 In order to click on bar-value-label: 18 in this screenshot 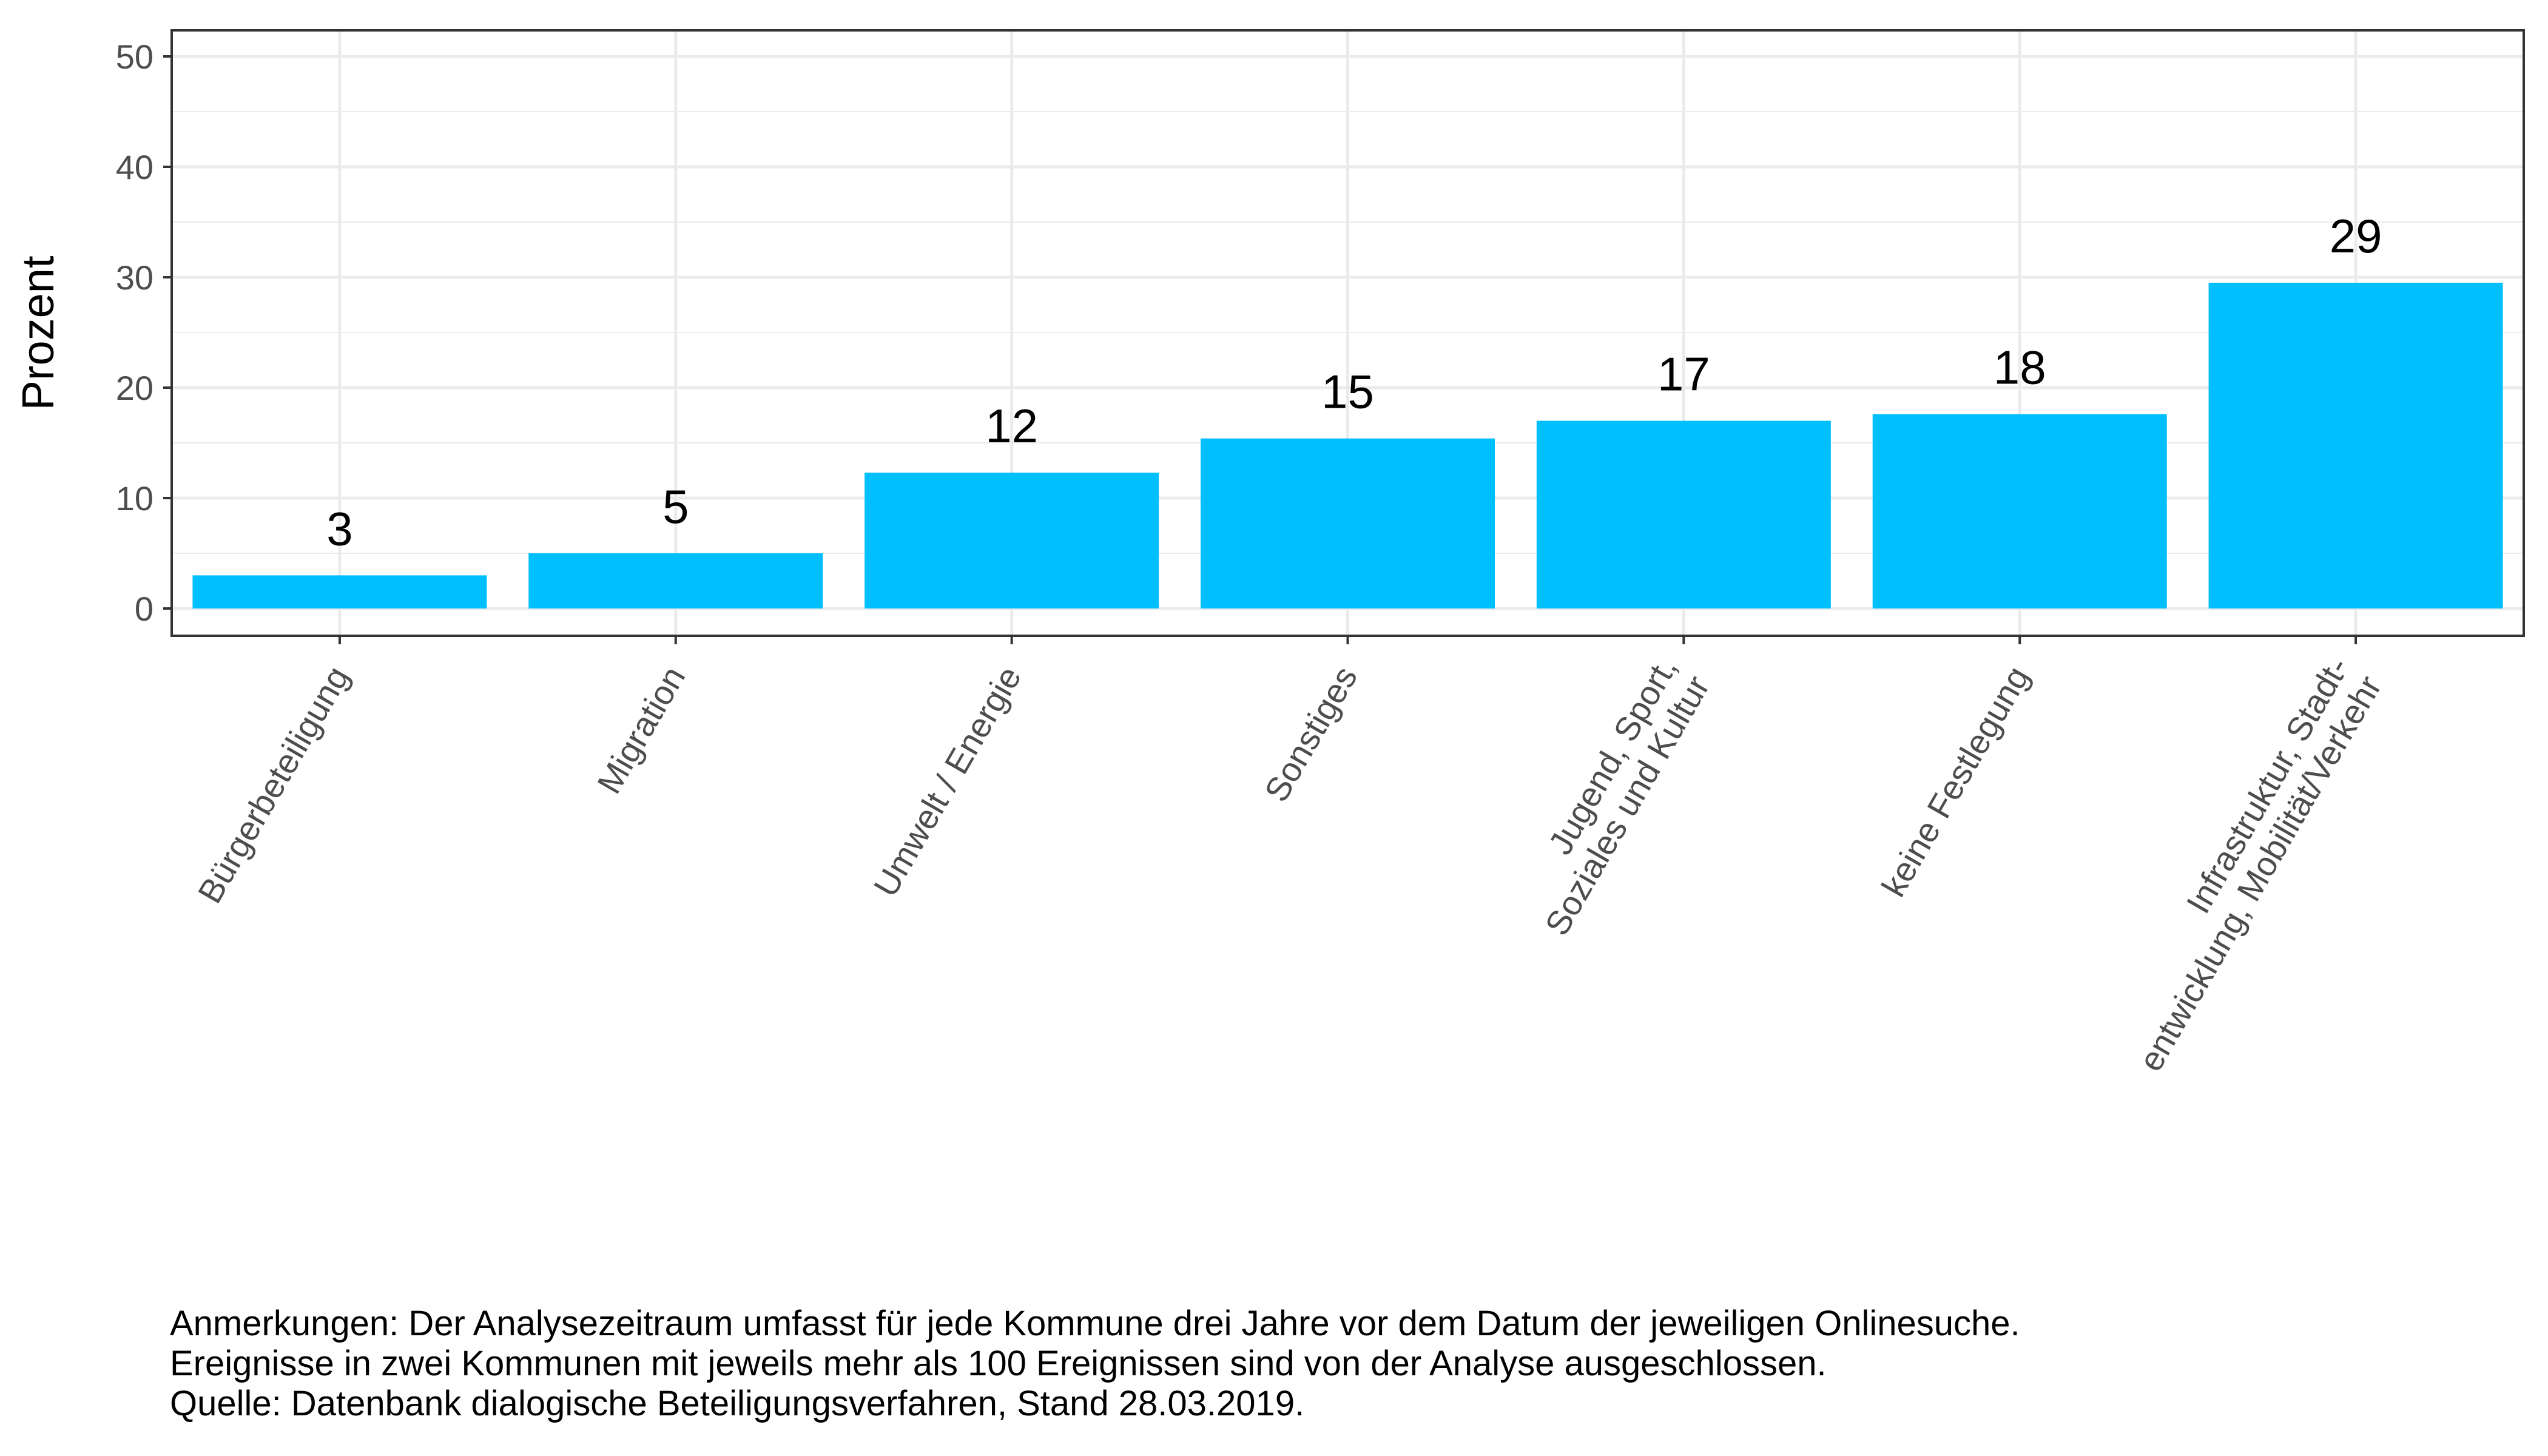, I will do `click(2020, 367)`.